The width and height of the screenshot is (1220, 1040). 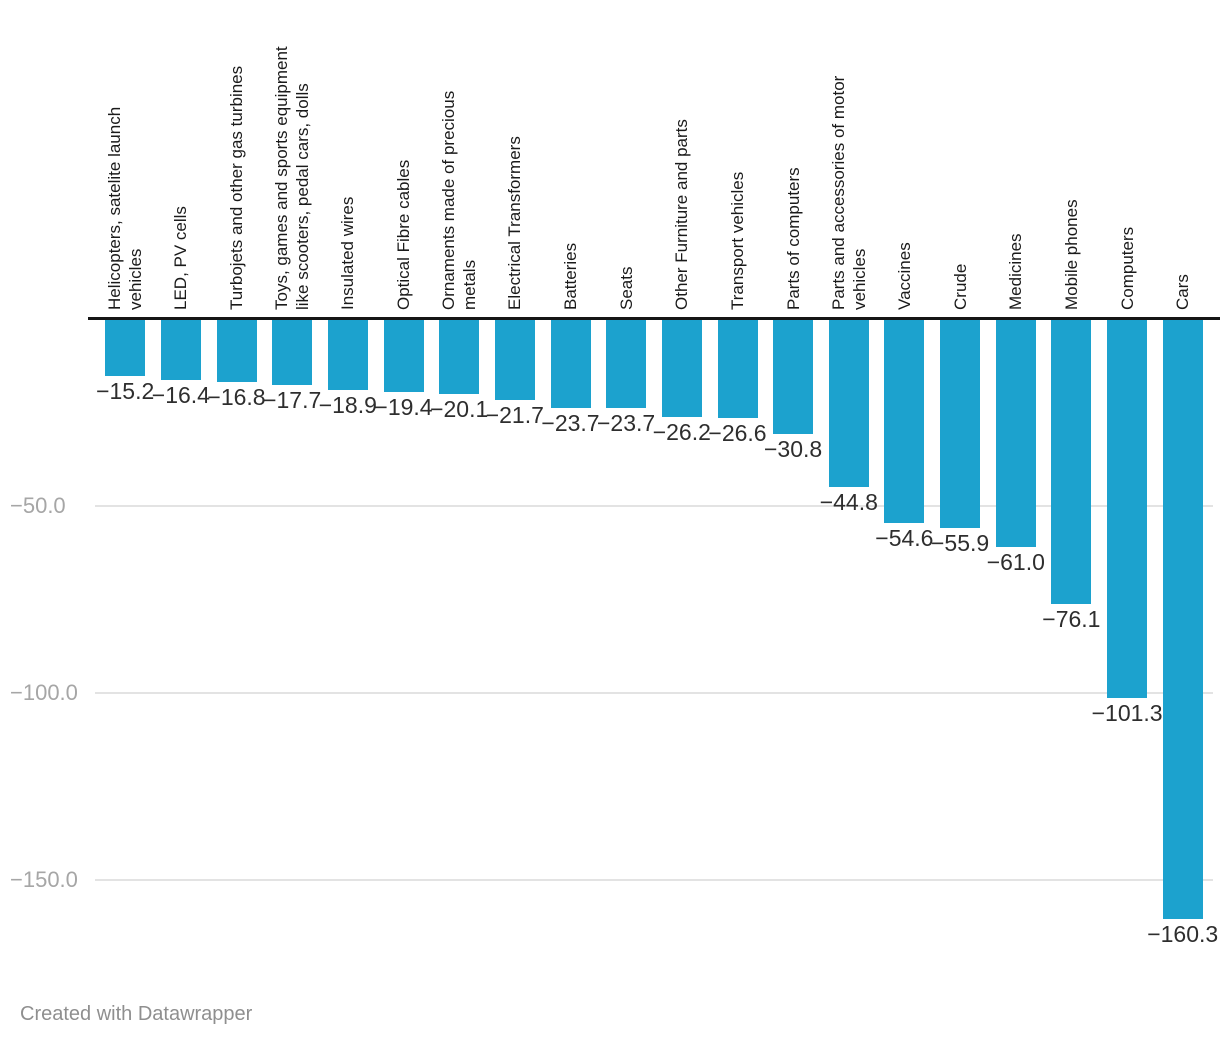 I want to click on value-label: −61.0, so click(x=1015, y=562).